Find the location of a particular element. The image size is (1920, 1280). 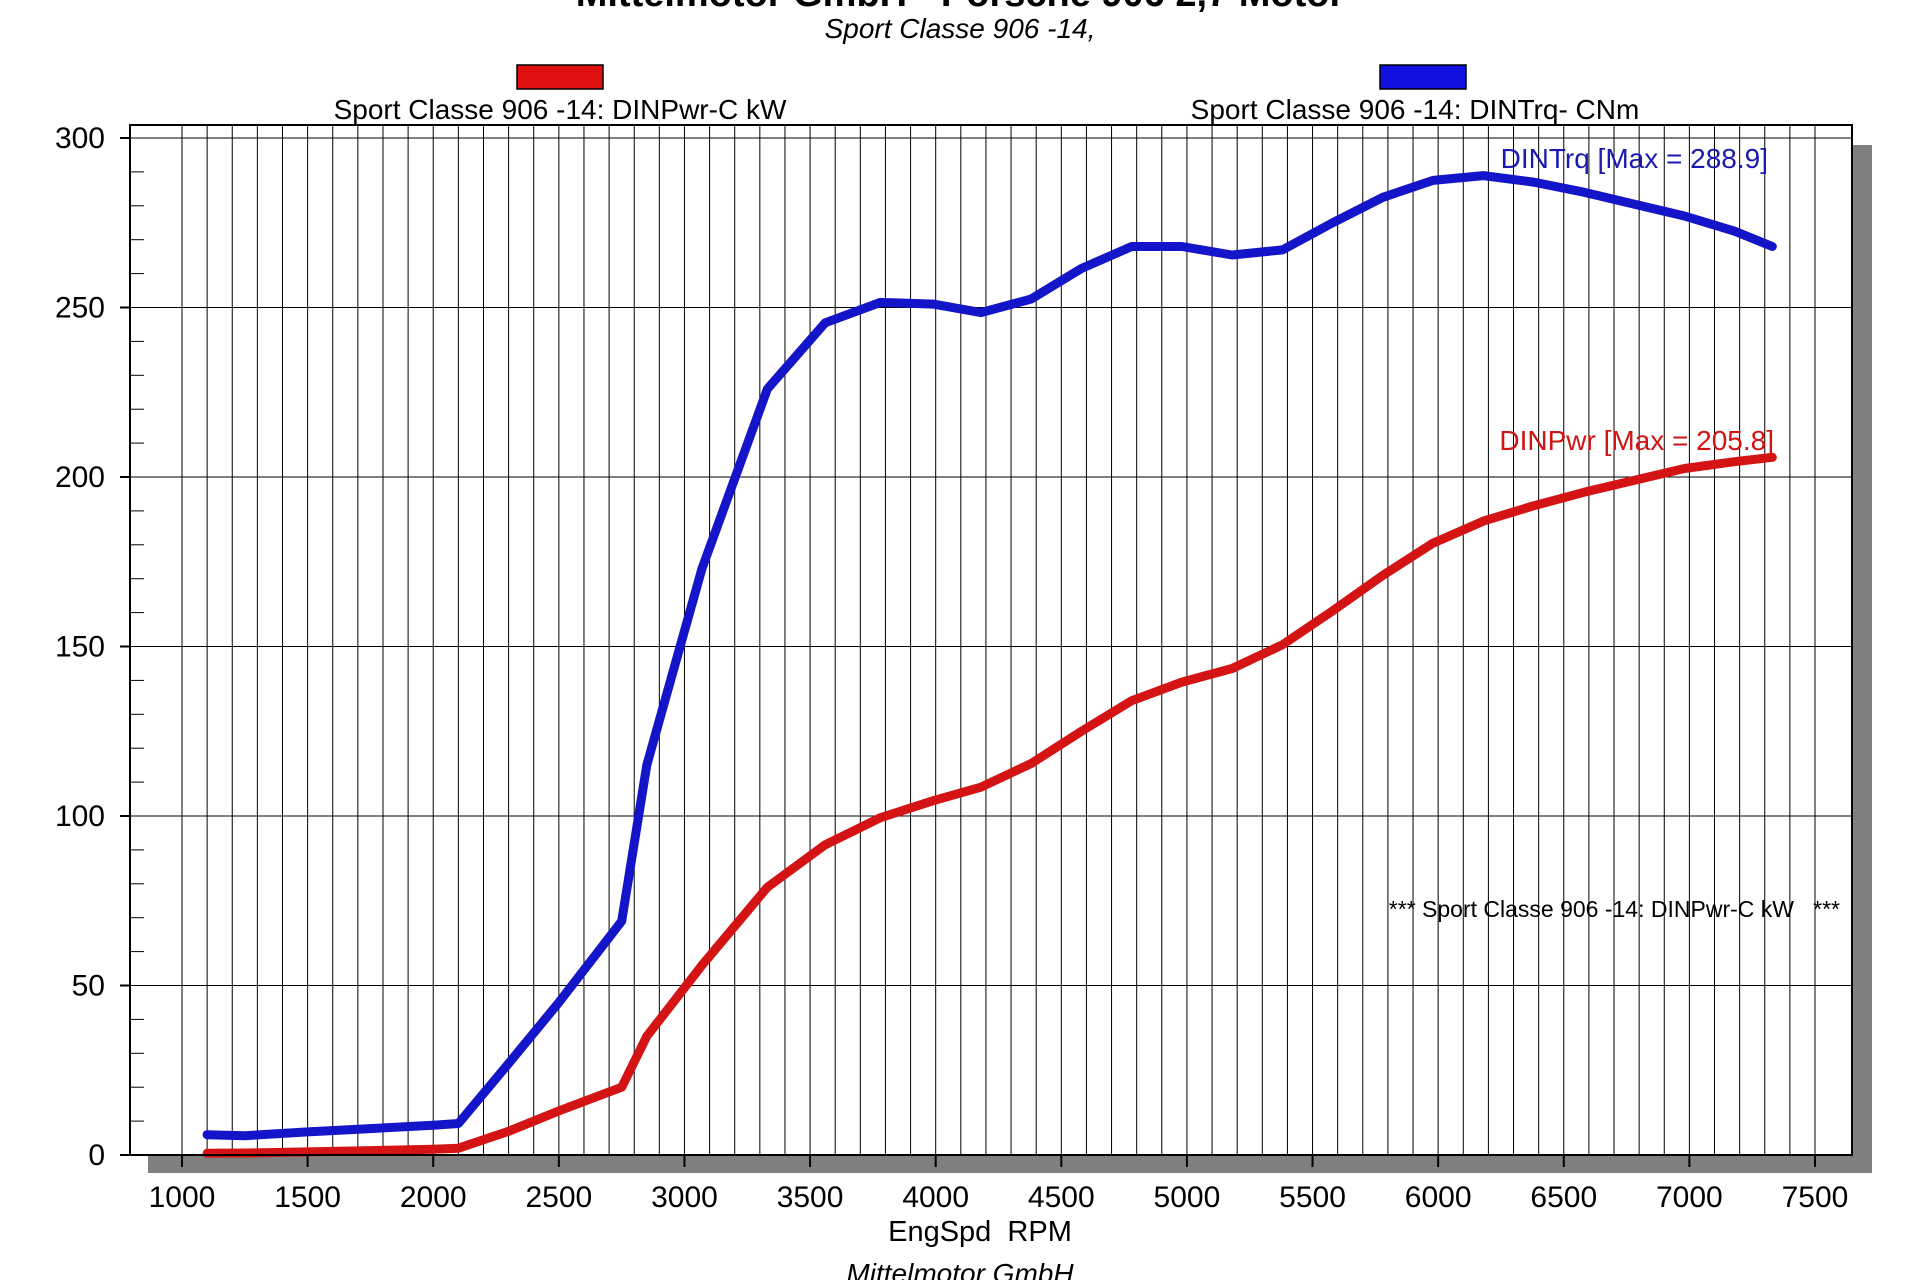

x-tick-label: 1500 is located at coordinates (307, 1197).